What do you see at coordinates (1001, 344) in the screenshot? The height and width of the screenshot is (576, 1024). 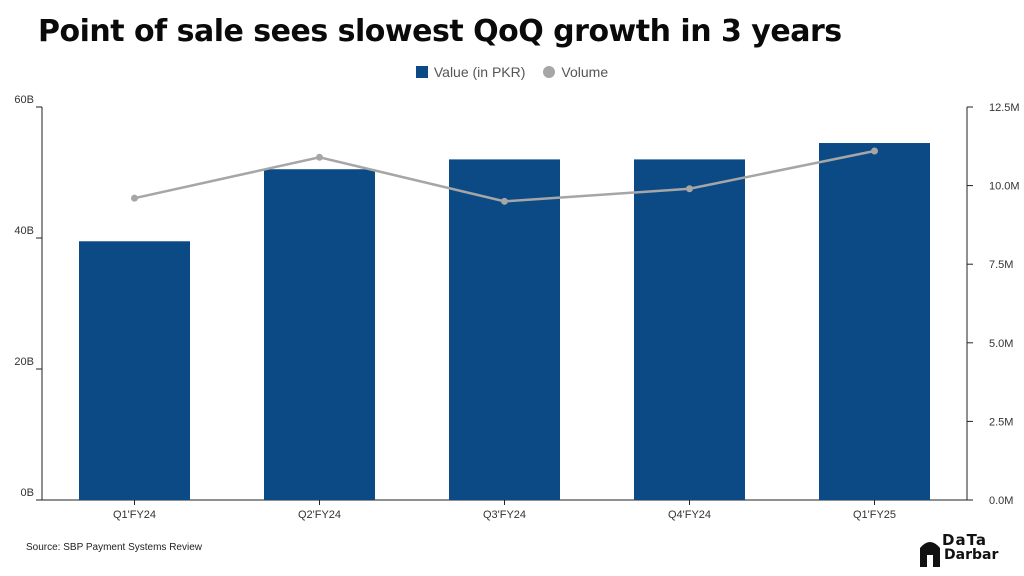 I see `right-tick-label: 5.0M` at bounding box center [1001, 344].